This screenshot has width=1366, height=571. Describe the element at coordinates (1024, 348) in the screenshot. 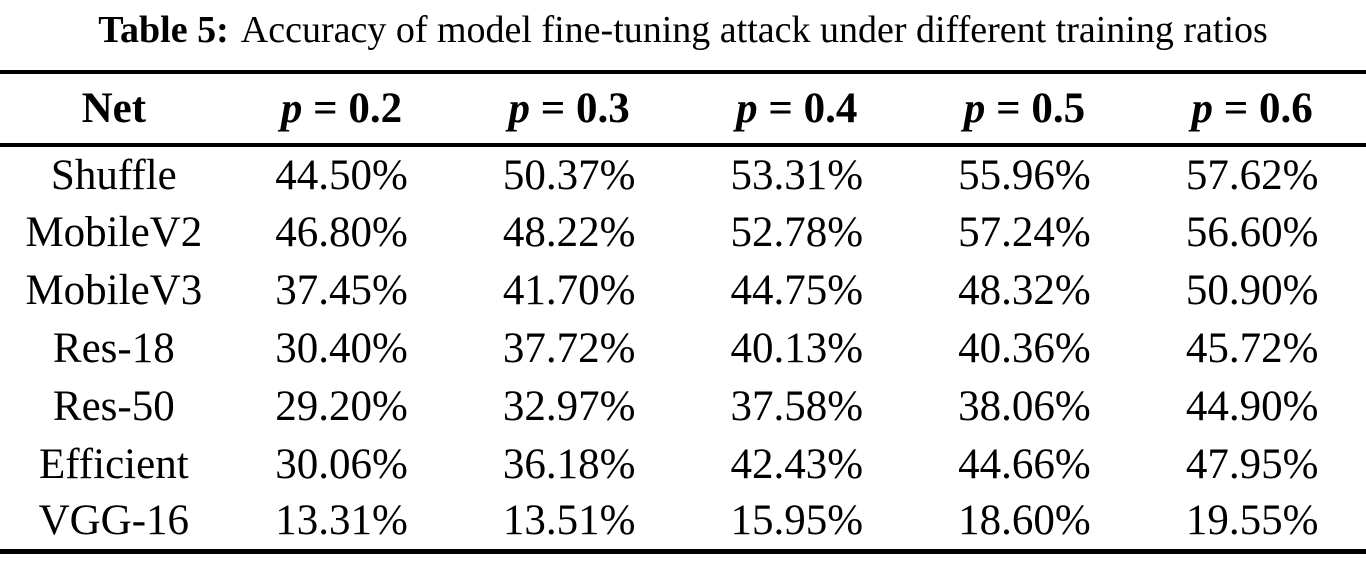

I see `value-cell: 40.36%` at that location.